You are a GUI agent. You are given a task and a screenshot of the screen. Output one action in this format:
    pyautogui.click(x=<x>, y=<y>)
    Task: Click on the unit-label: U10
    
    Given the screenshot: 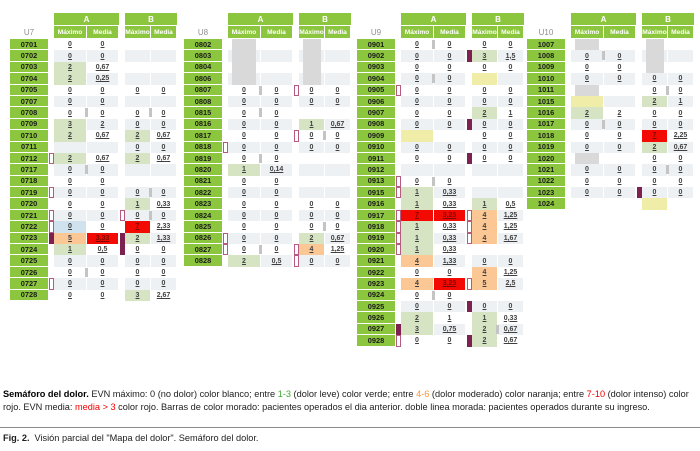 What is the action you would take?
    pyautogui.click(x=546, y=32)
    